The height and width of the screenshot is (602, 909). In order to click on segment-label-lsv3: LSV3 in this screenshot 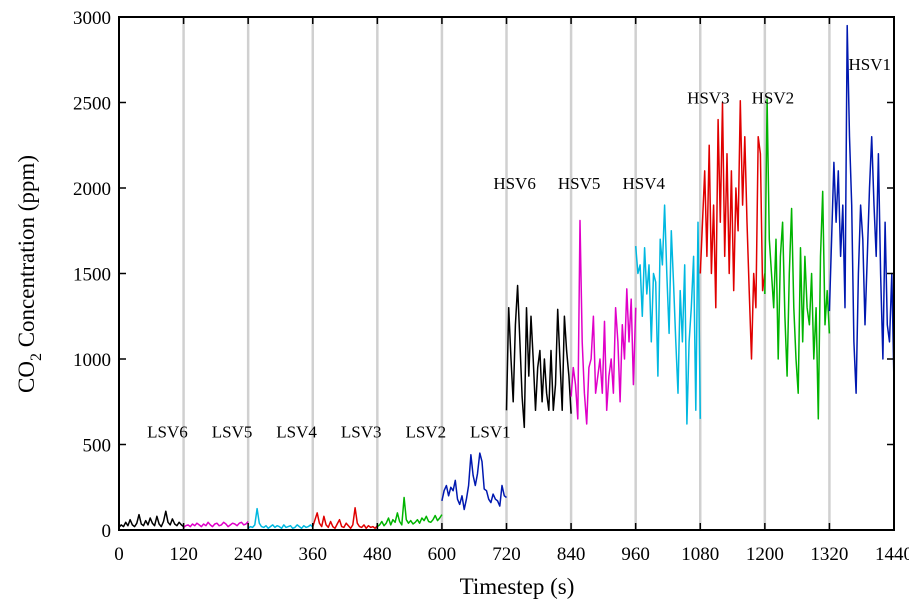, I will do `click(361, 432)`.